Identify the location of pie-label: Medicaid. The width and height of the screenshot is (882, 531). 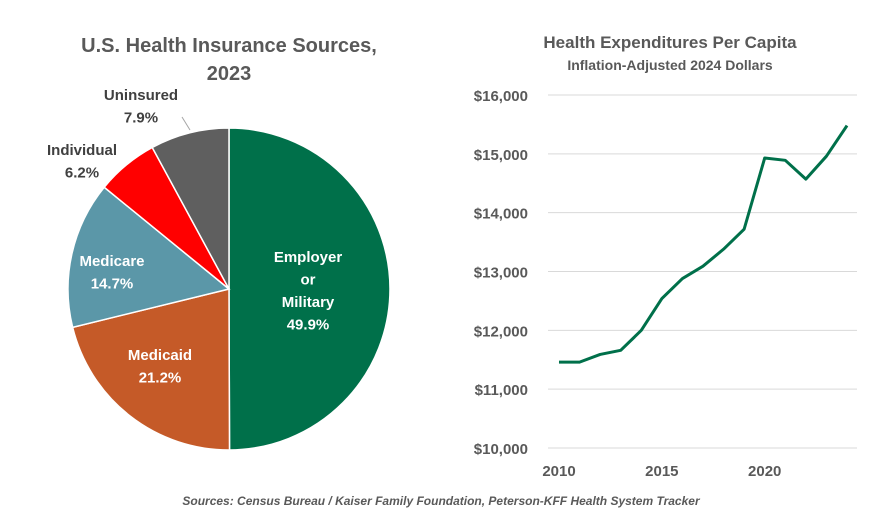
(160, 355).